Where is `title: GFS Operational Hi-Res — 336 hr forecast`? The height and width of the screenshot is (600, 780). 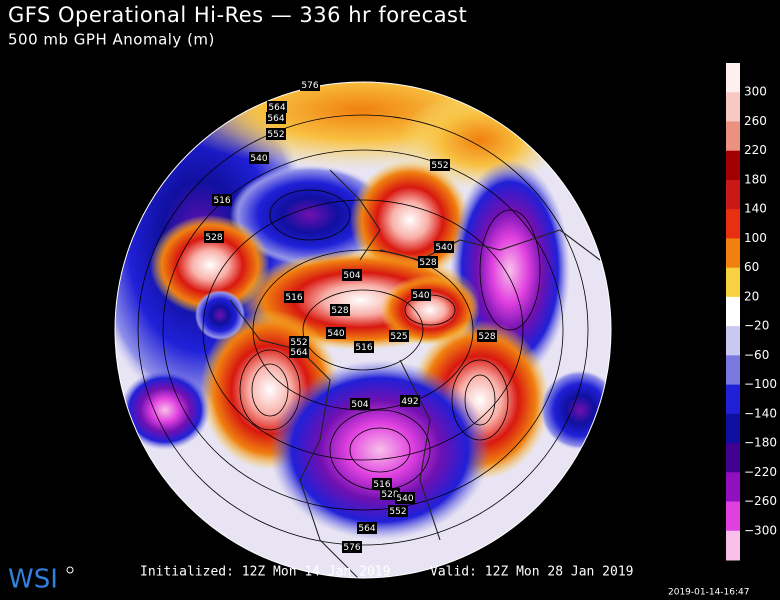
title: GFS Operational Hi-Res — 336 hr forecast is located at coordinates (237, 15).